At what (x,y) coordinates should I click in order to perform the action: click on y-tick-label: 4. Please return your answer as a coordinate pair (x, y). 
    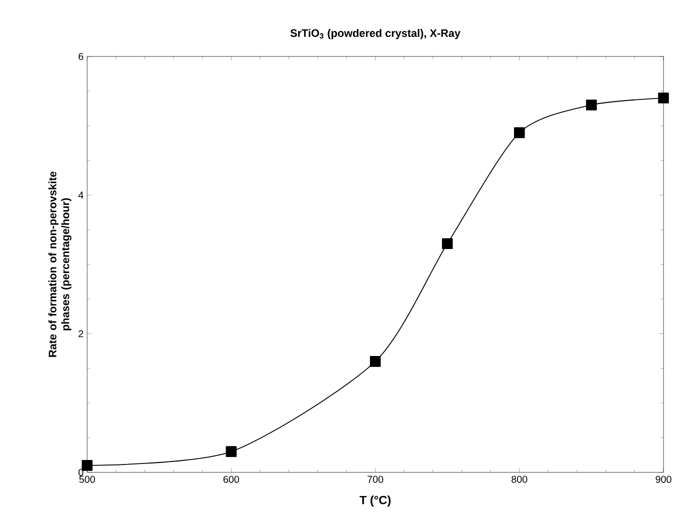
    Looking at the image, I should click on (81, 195).